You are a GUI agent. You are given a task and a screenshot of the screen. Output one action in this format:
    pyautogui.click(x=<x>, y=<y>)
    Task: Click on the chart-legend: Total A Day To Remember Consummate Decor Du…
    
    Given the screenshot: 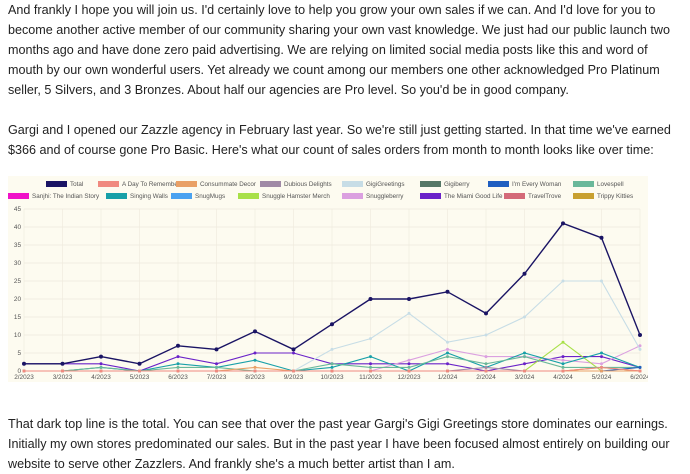 What is the action you would take?
    pyautogui.click(x=320, y=190)
    